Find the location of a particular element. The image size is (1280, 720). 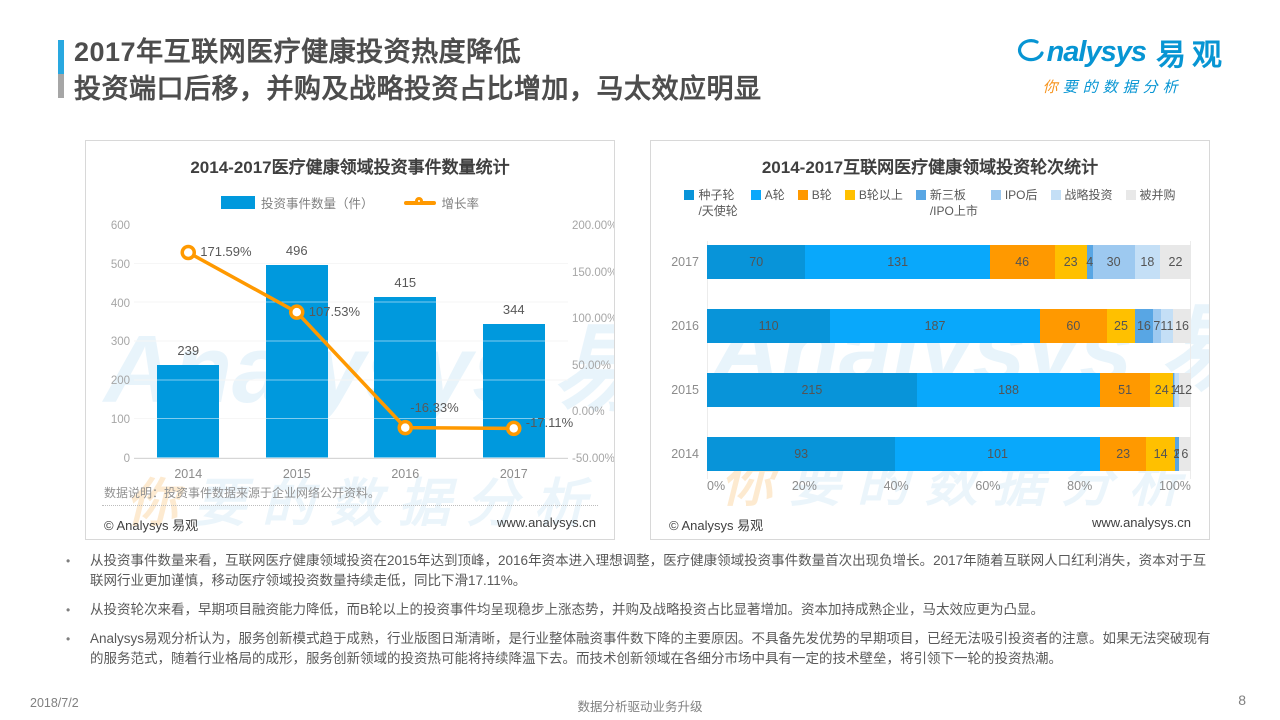

segment-value-label: 23 is located at coordinates (1123, 454).